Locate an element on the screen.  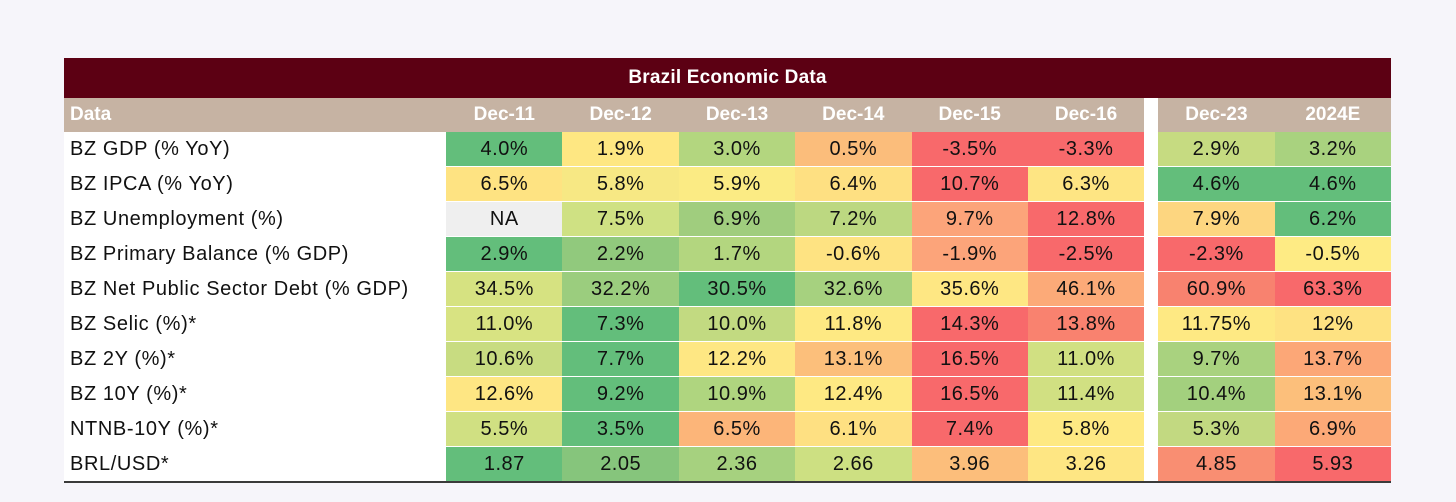
data-cell: 6.9% is located at coordinates (1332, 429).